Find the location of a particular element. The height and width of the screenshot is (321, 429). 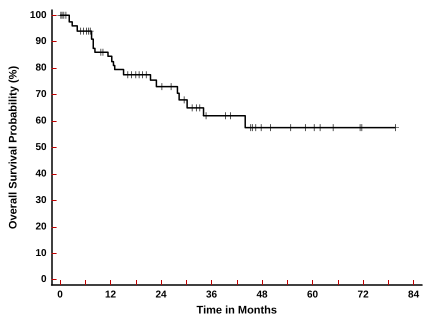

y-tick-label: 100 is located at coordinates (39, 15).